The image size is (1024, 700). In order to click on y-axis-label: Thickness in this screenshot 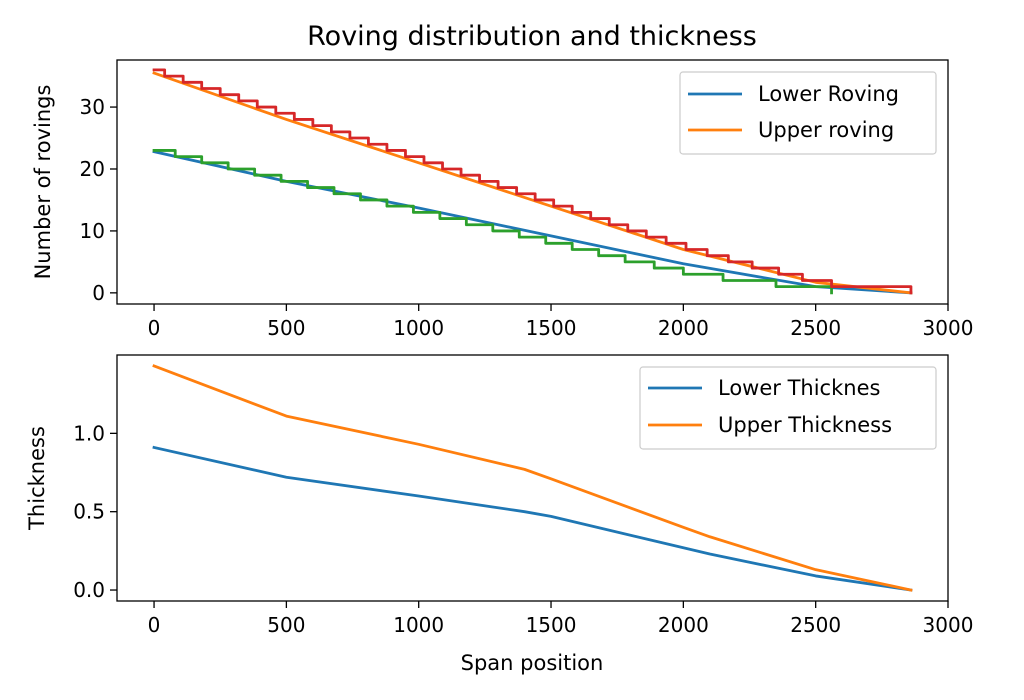, I will do `click(37, 478)`.